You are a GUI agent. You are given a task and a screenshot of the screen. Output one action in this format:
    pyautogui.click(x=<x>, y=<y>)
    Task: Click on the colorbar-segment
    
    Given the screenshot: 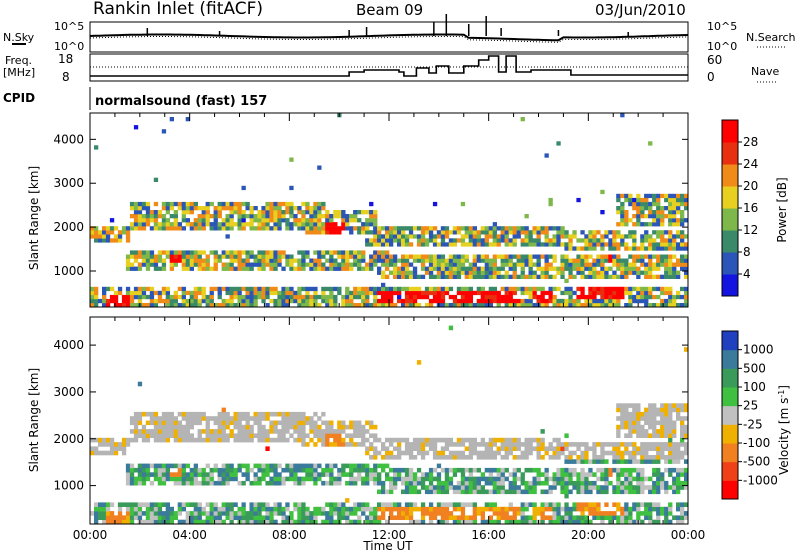 What is the action you would take?
    pyautogui.click(x=730, y=175)
    